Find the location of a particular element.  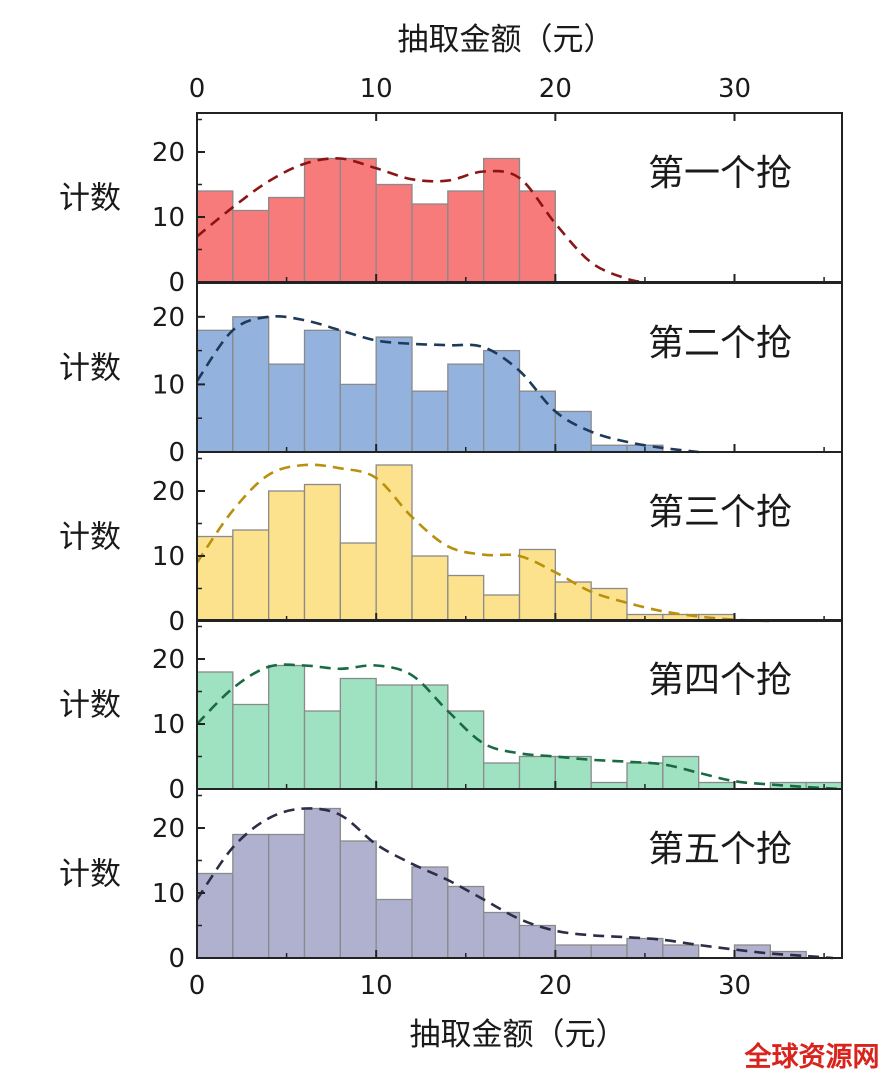

top-x-tick-label: 20 is located at coordinates (555, 89).